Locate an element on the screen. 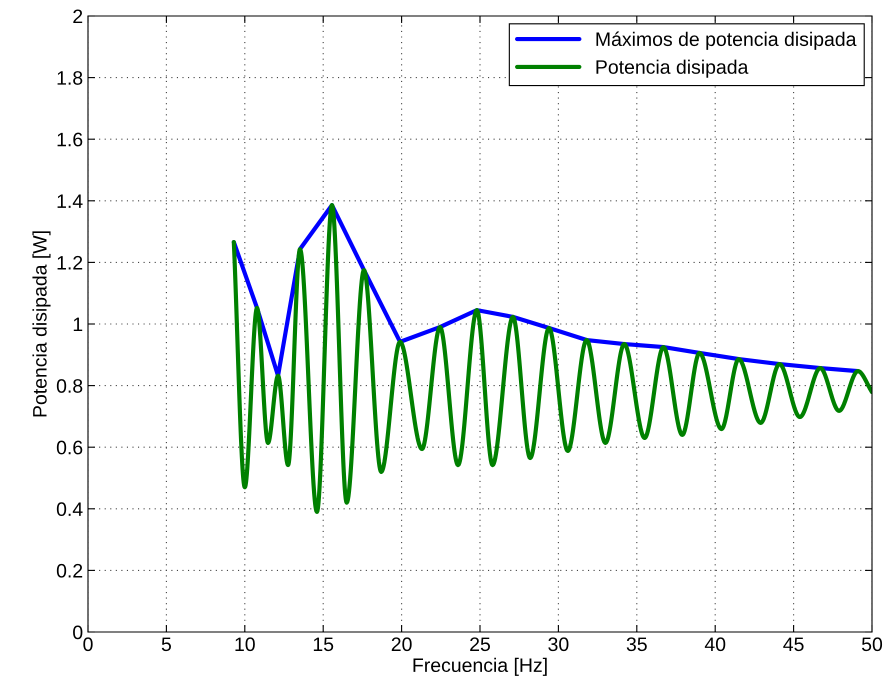  x-tick-label: 30 is located at coordinates (558, 644).